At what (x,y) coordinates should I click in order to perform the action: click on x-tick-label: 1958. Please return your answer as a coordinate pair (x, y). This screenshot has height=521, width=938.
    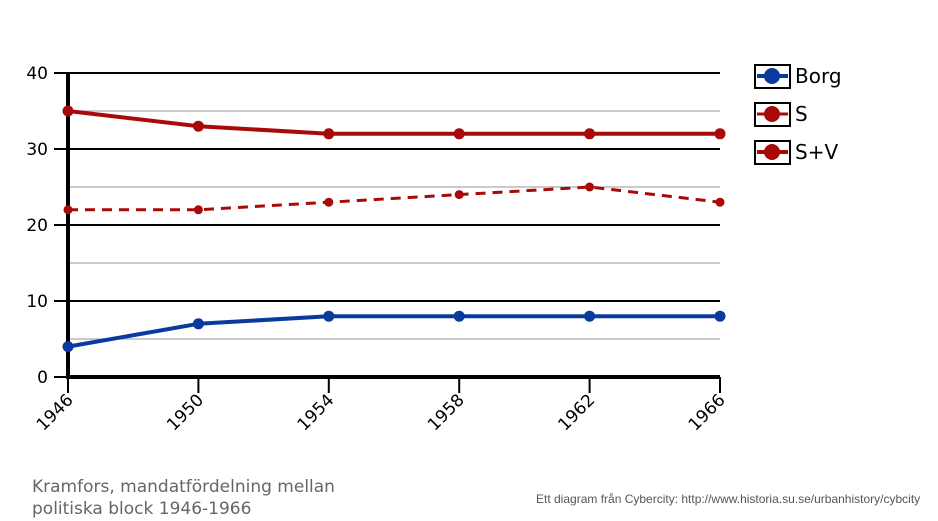
    Looking at the image, I should click on (446, 412).